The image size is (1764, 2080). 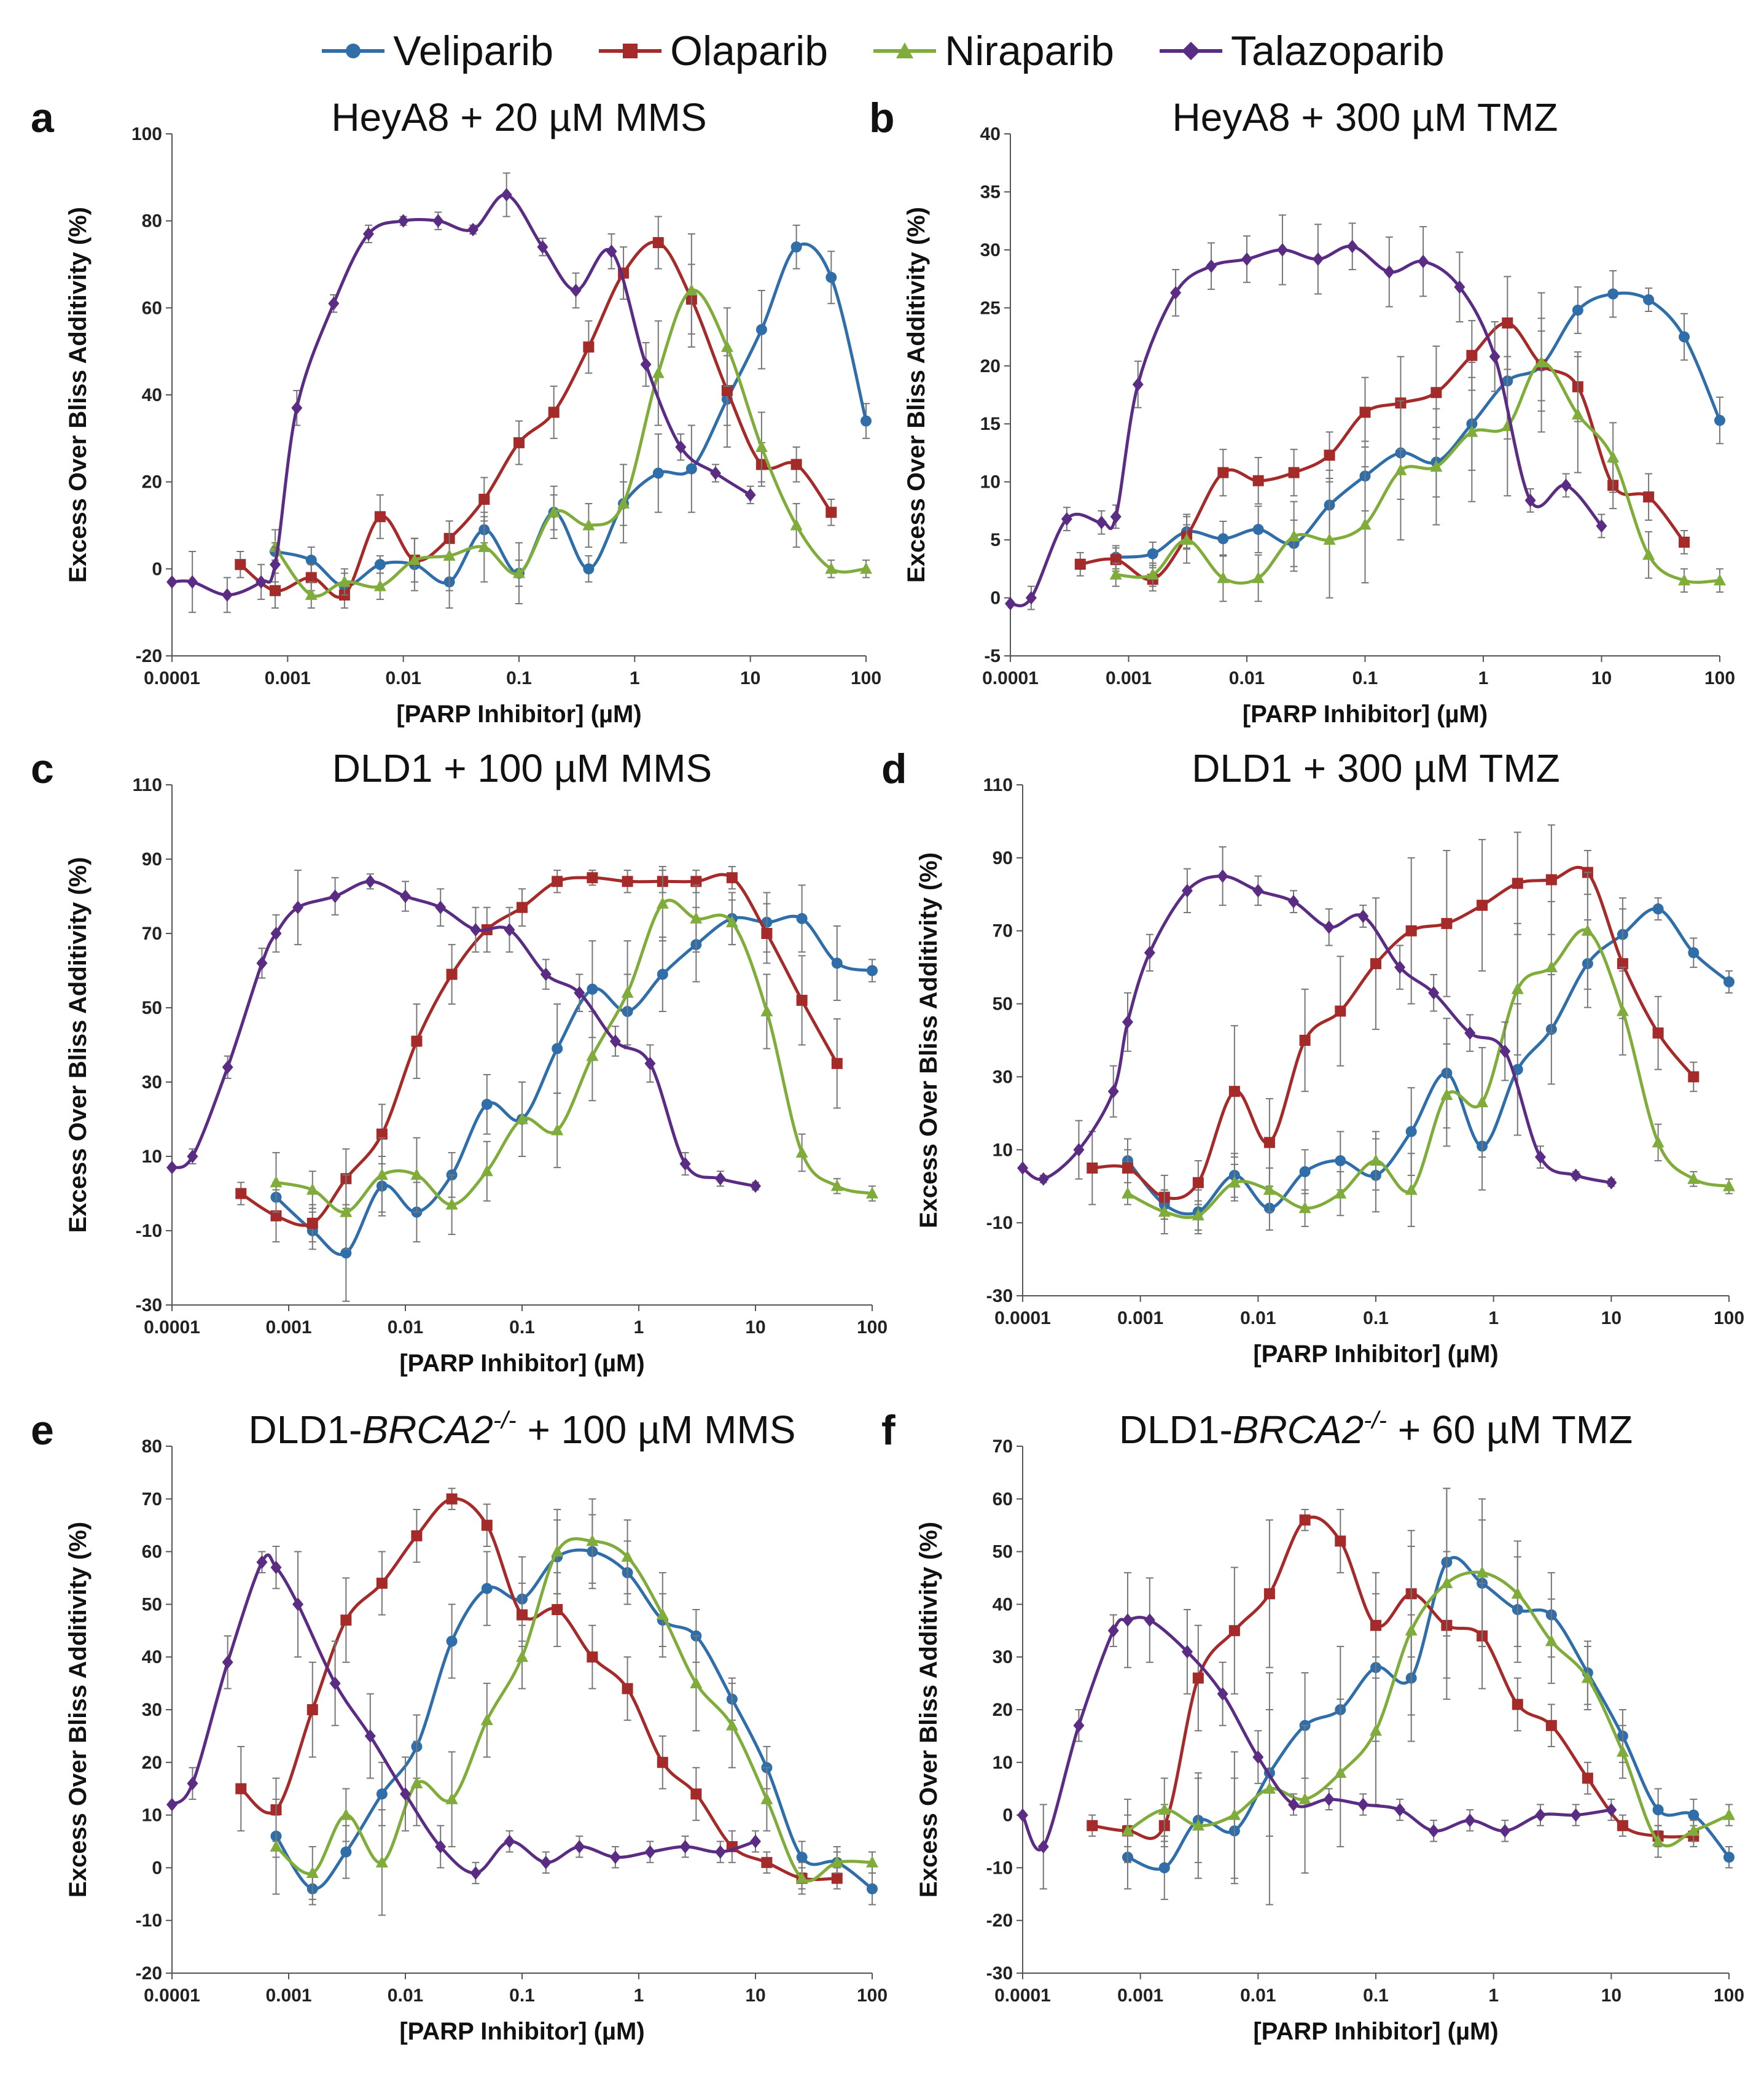 I want to click on y-tick-label: 70, so click(x=1003, y=931).